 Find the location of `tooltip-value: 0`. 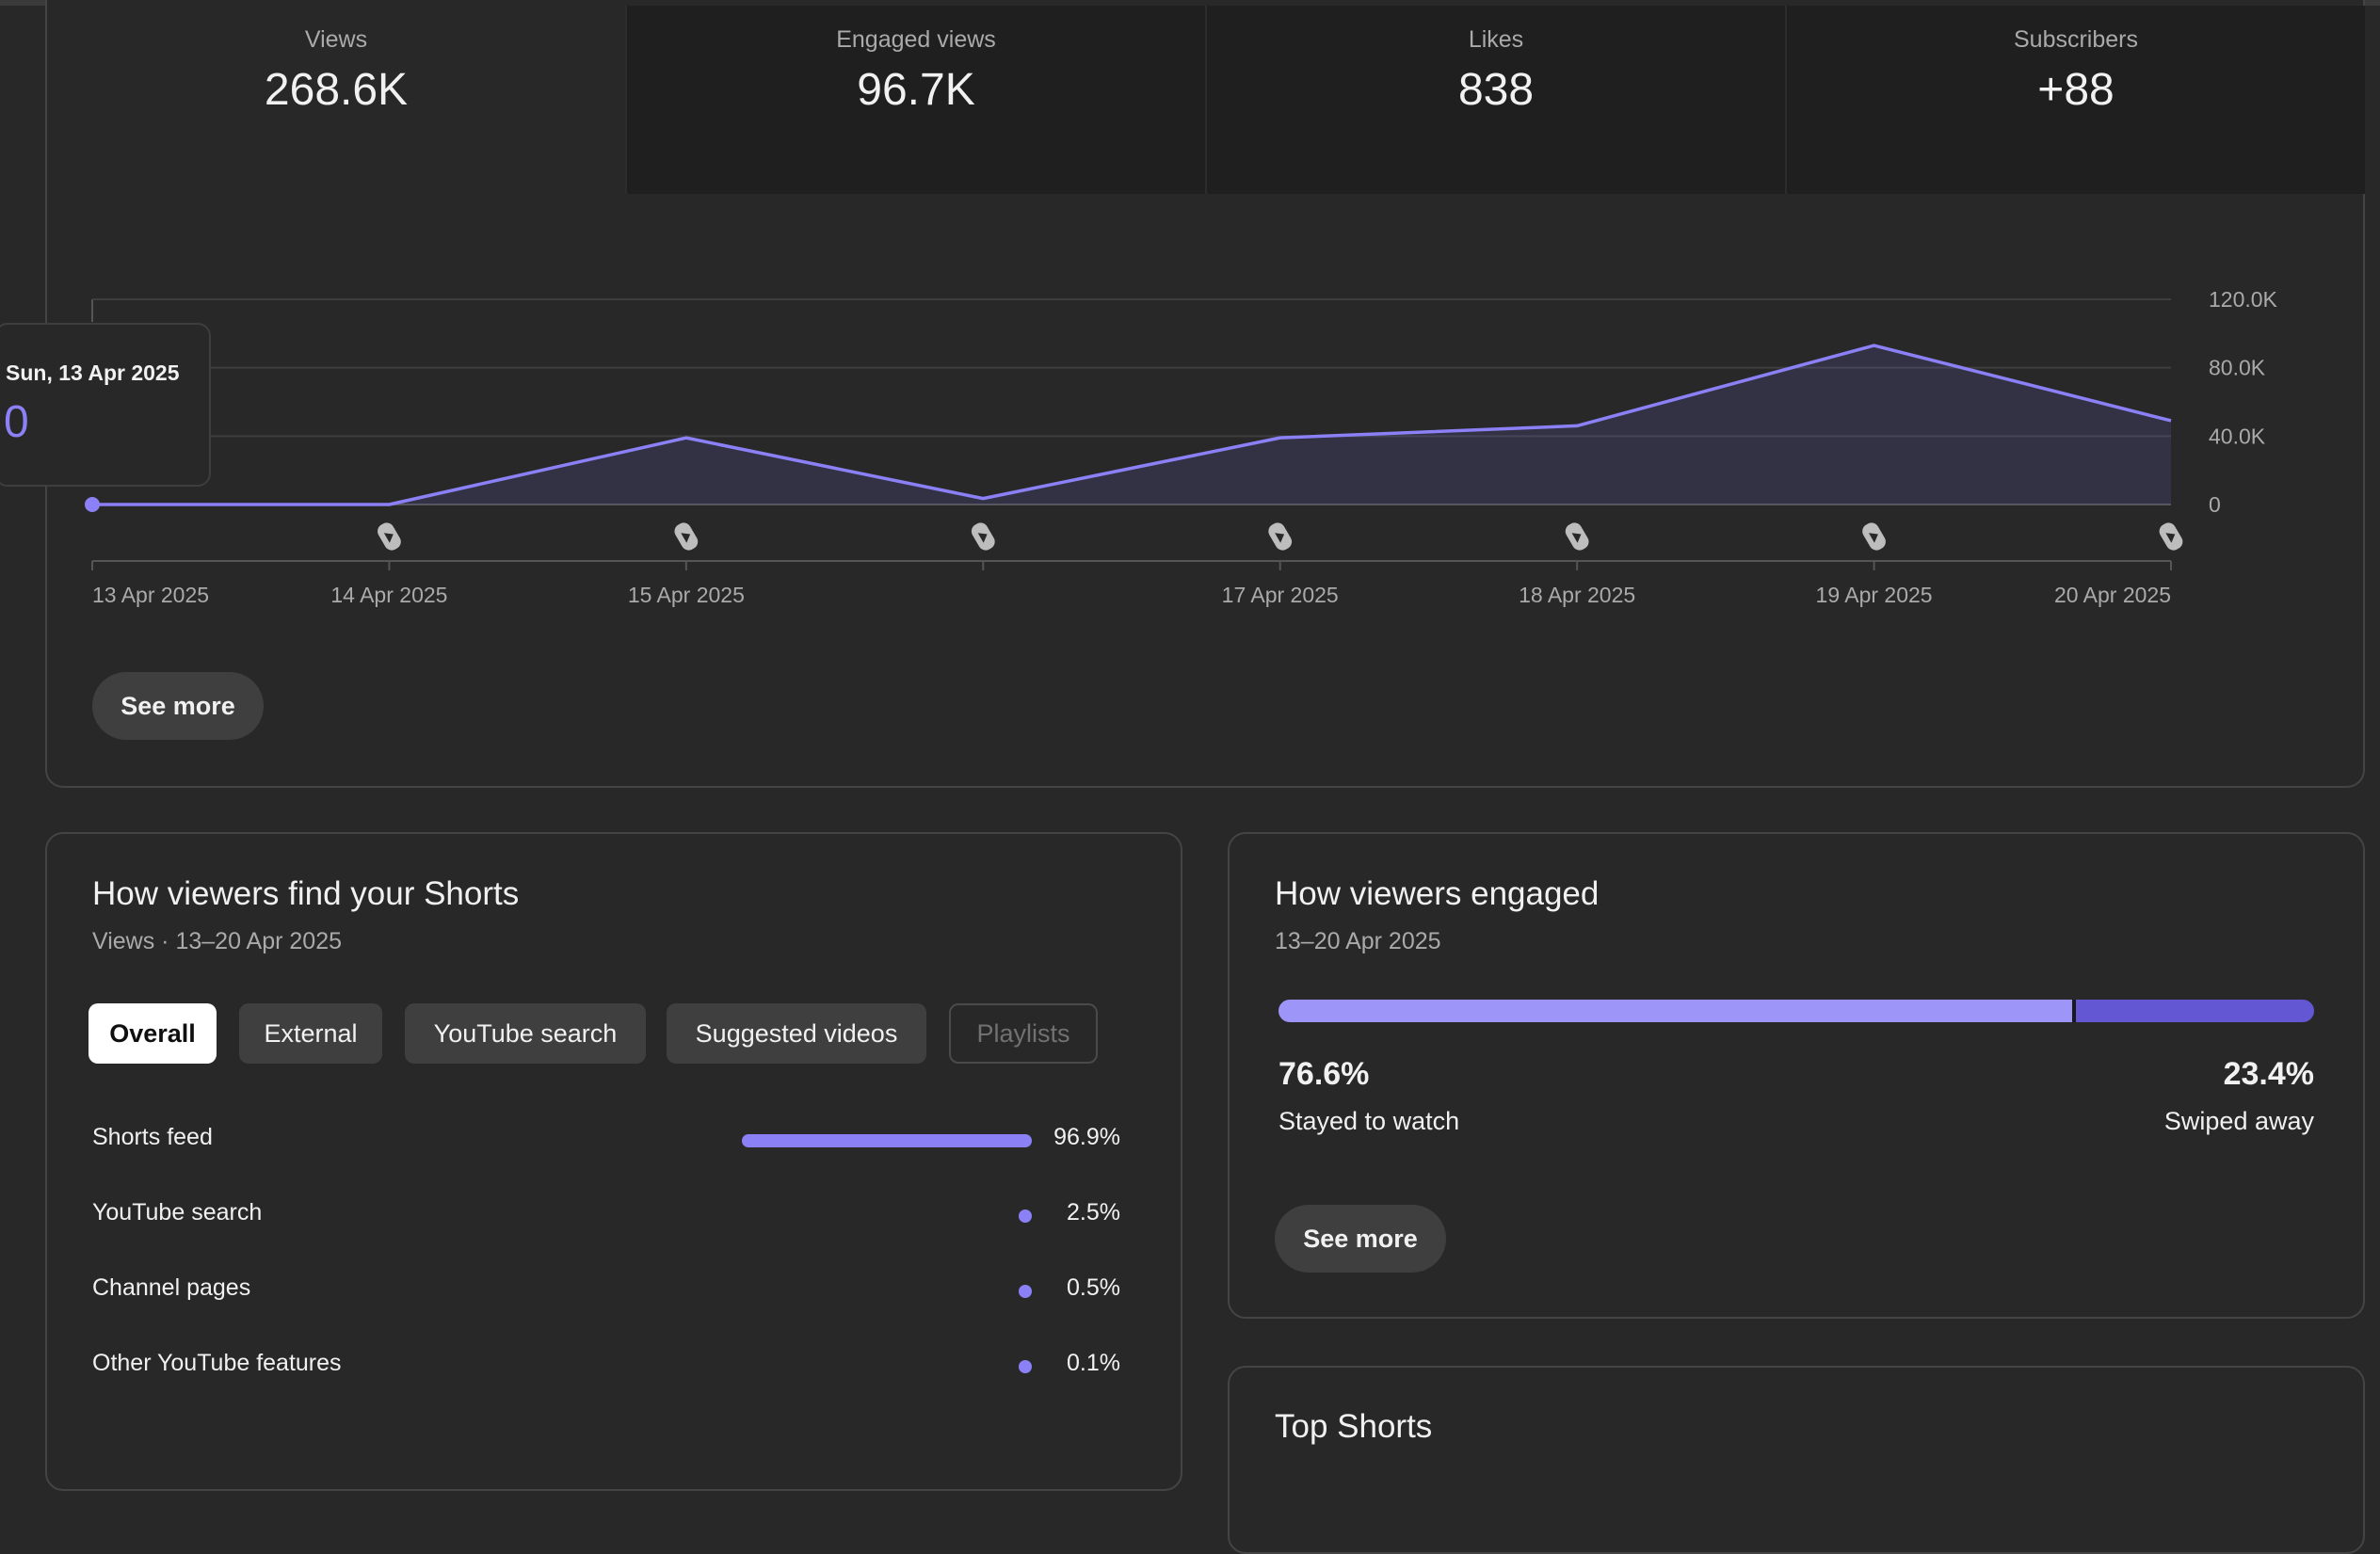

tooltip-value: 0 is located at coordinates (17, 422).